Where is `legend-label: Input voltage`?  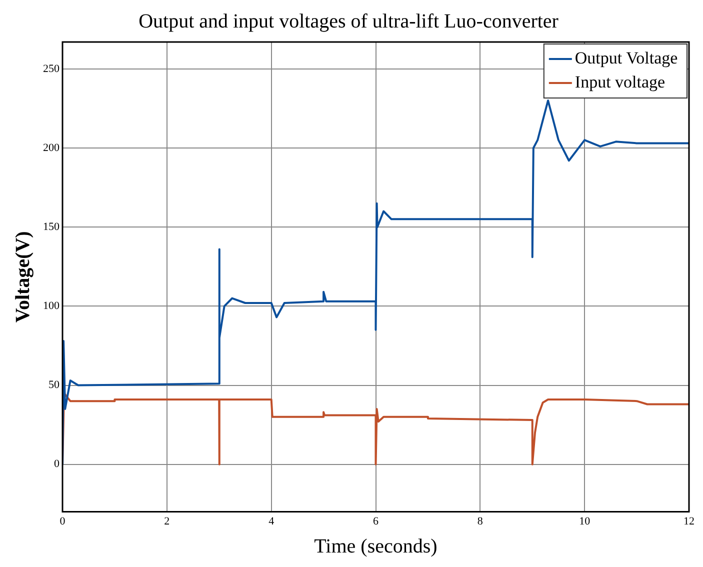
legend-label: Input voltage is located at coordinates (620, 82).